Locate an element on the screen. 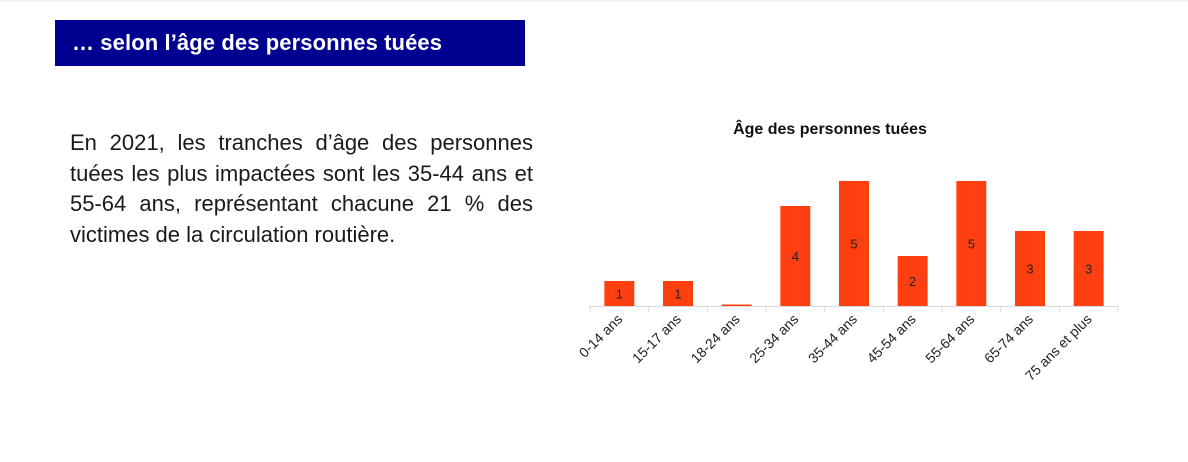  bar-55-64-ans is located at coordinates (971, 243).